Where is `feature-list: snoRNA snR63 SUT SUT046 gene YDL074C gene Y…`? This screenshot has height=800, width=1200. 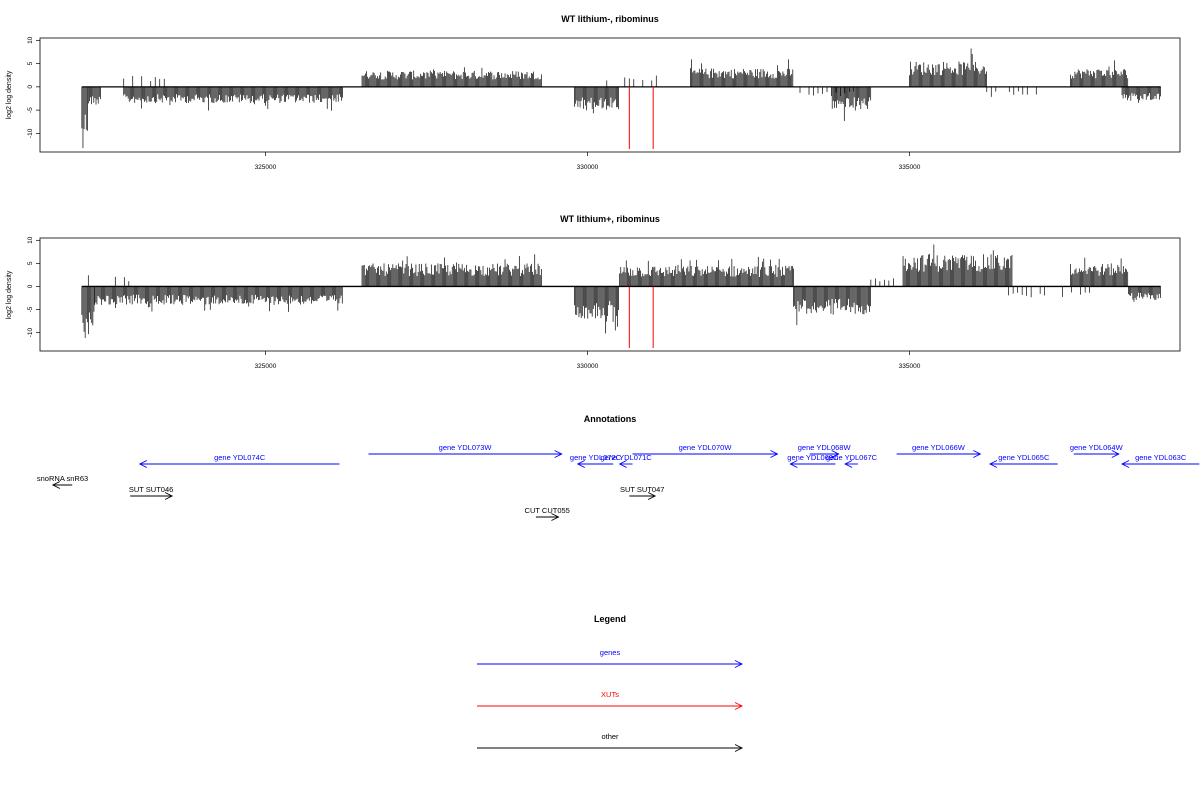
feature-list: snoRNA snR63 SUT SUT046 gene YDL074C gene Y… is located at coordinates (618, 482).